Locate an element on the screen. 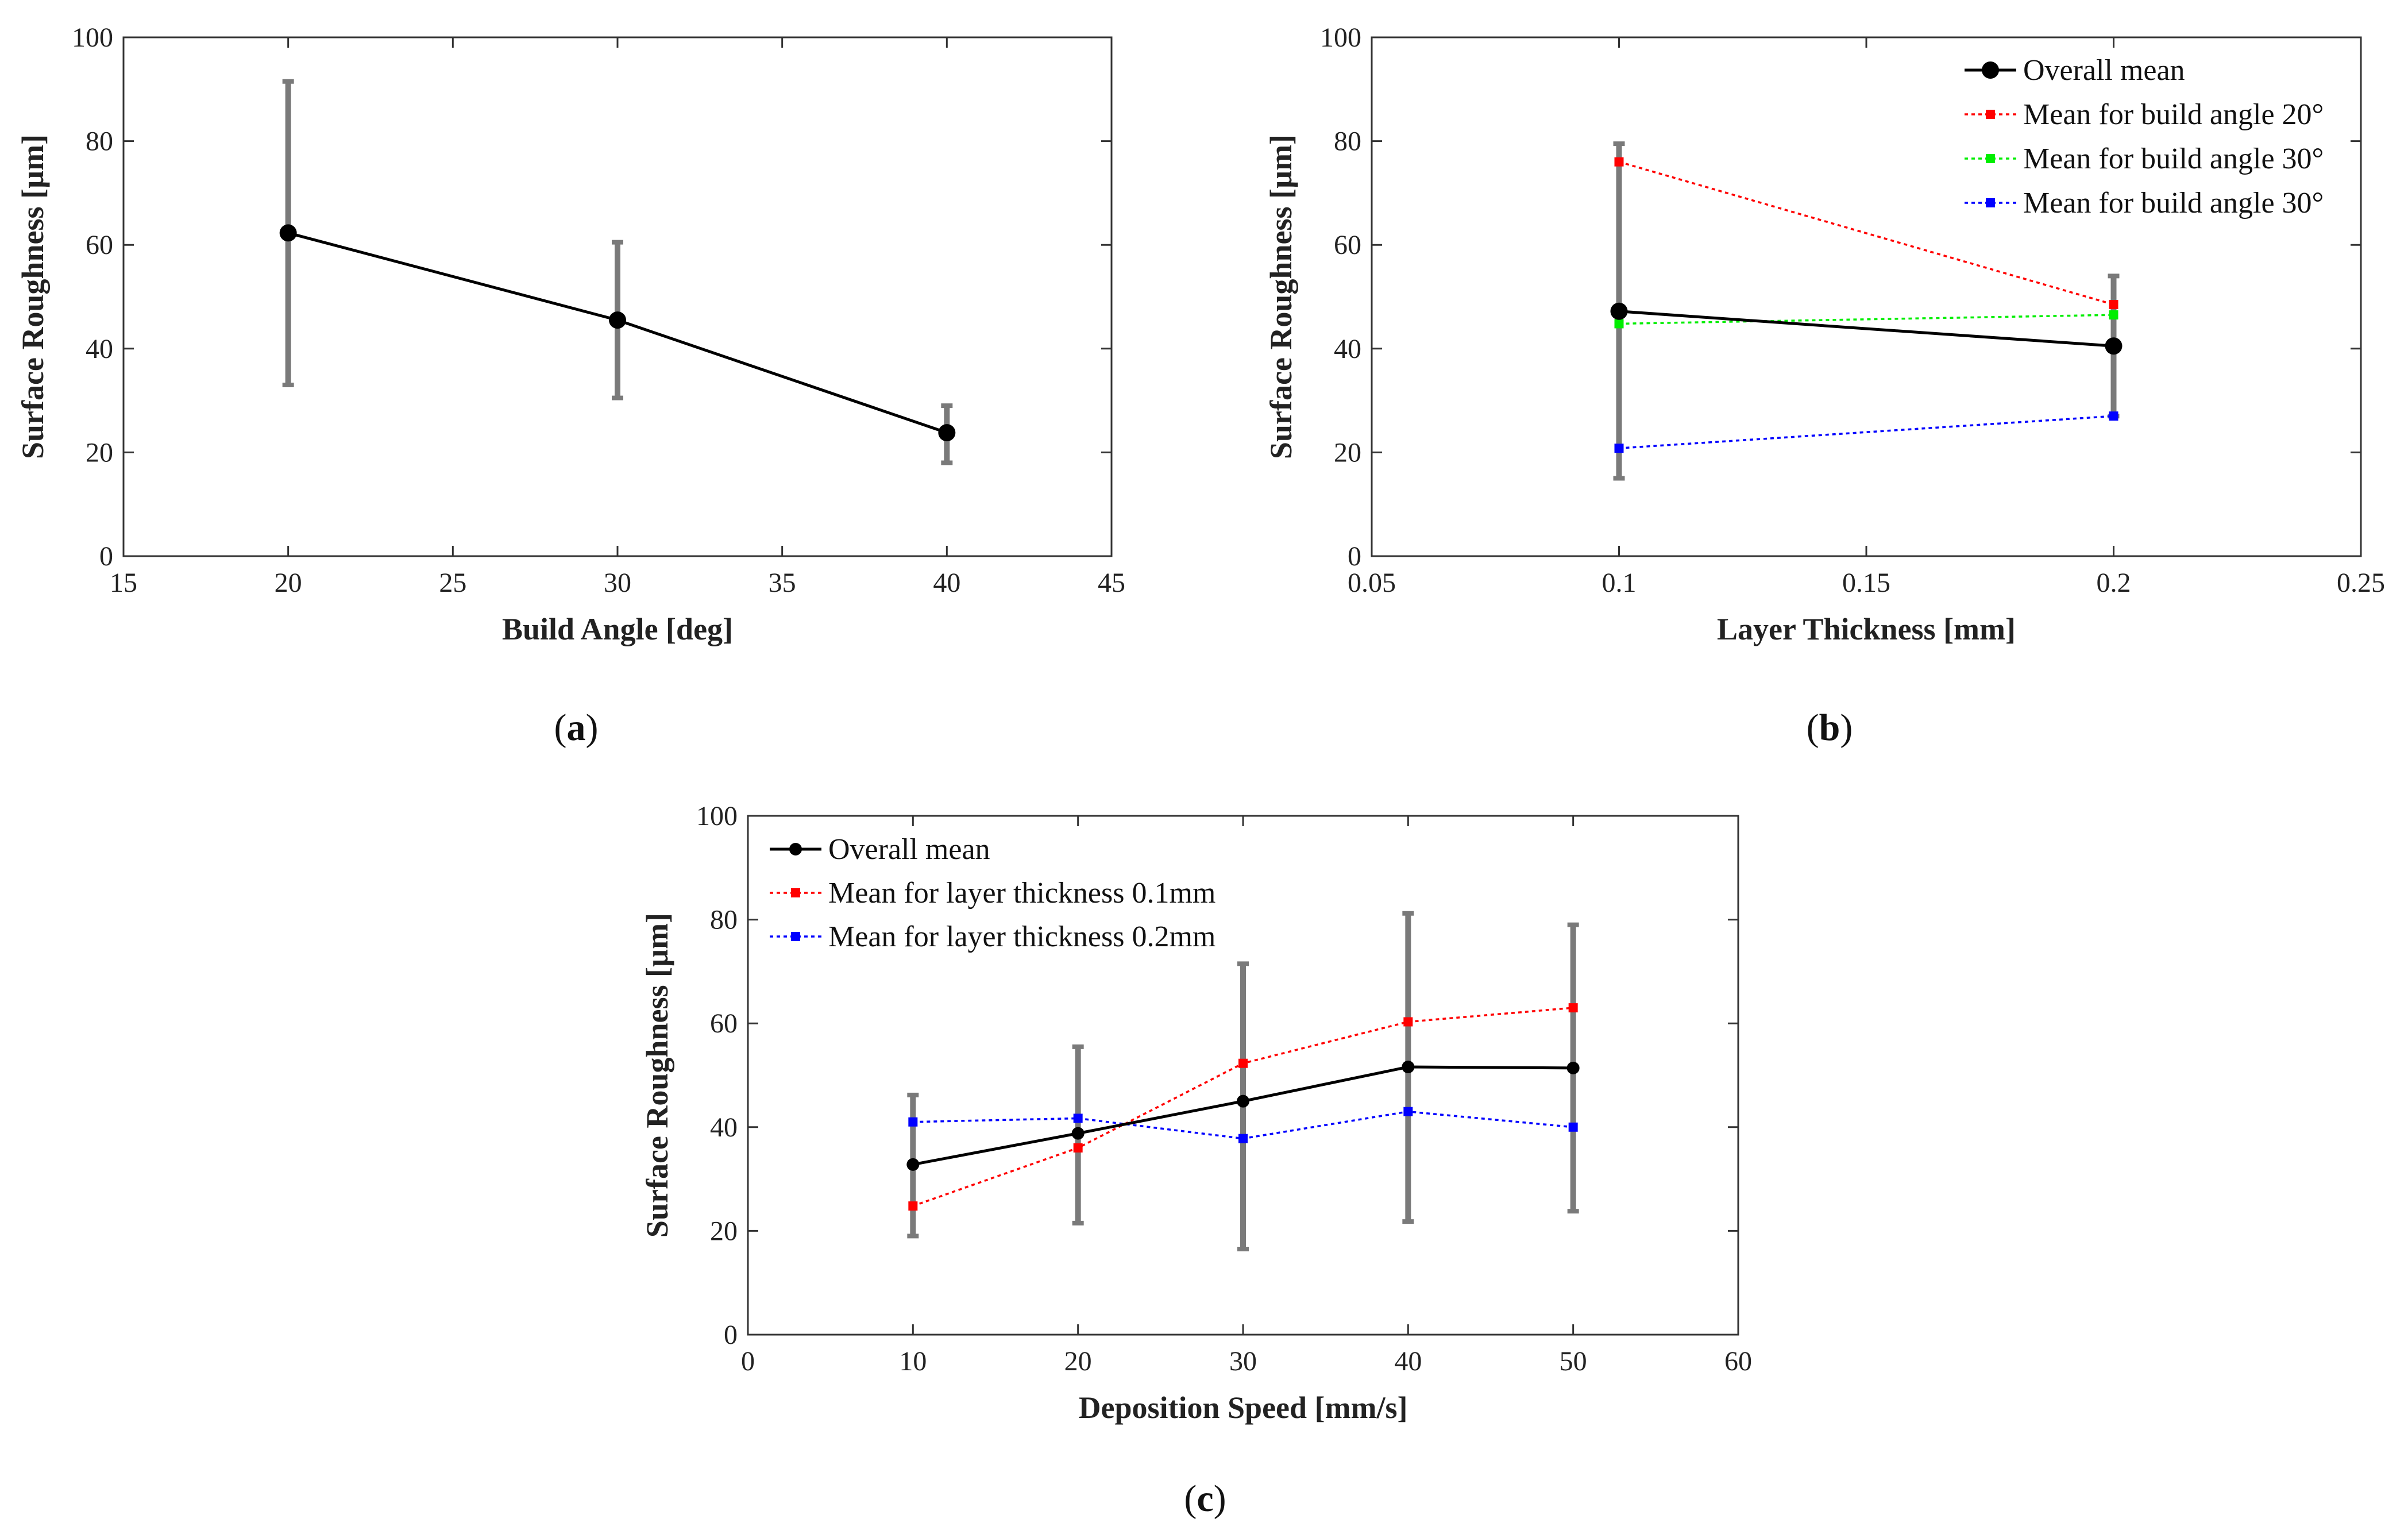 This screenshot has width=2408, height=1530. x-axis-label: Build Angle [deg] is located at coordinates (617, 629).